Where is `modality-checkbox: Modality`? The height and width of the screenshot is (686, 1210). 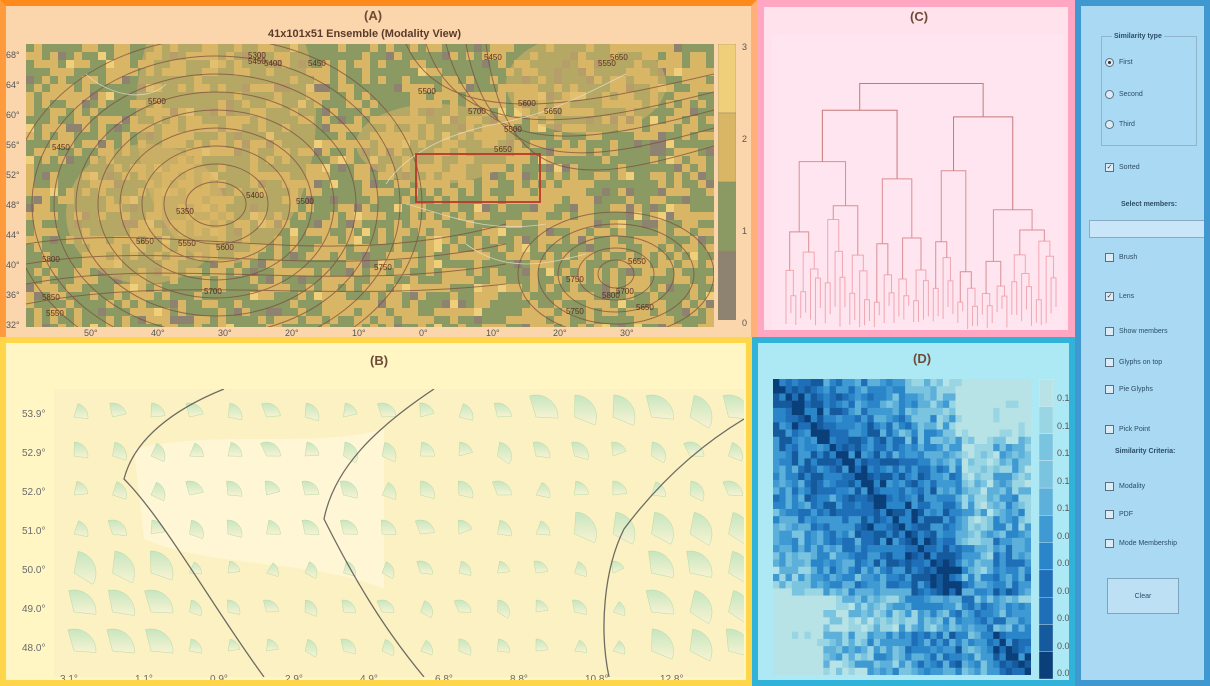
modality-checkbox: Modality is located at coordinates (1125, 486).